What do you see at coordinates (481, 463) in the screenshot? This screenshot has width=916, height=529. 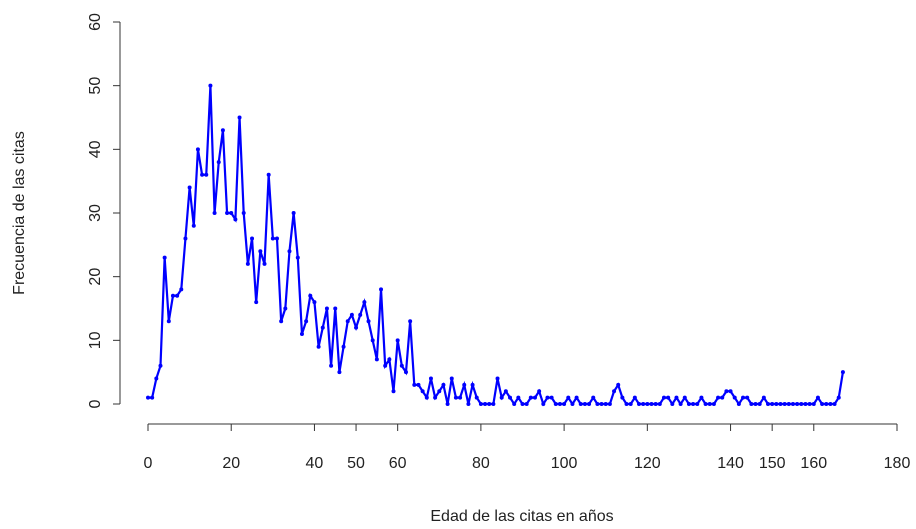 I see `x-tick-label: 80` at bounding box center [481, 463].